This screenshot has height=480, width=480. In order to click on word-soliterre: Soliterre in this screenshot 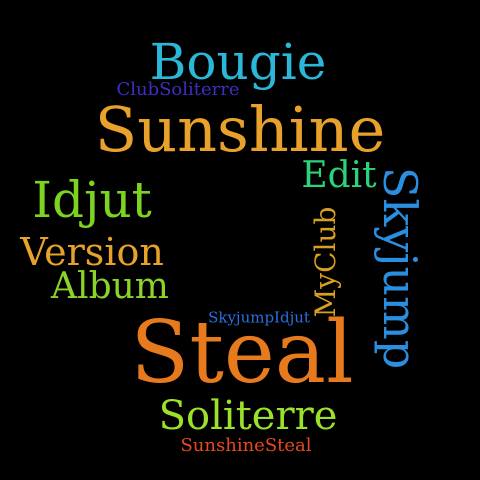, I will do `click(248, 416)`.